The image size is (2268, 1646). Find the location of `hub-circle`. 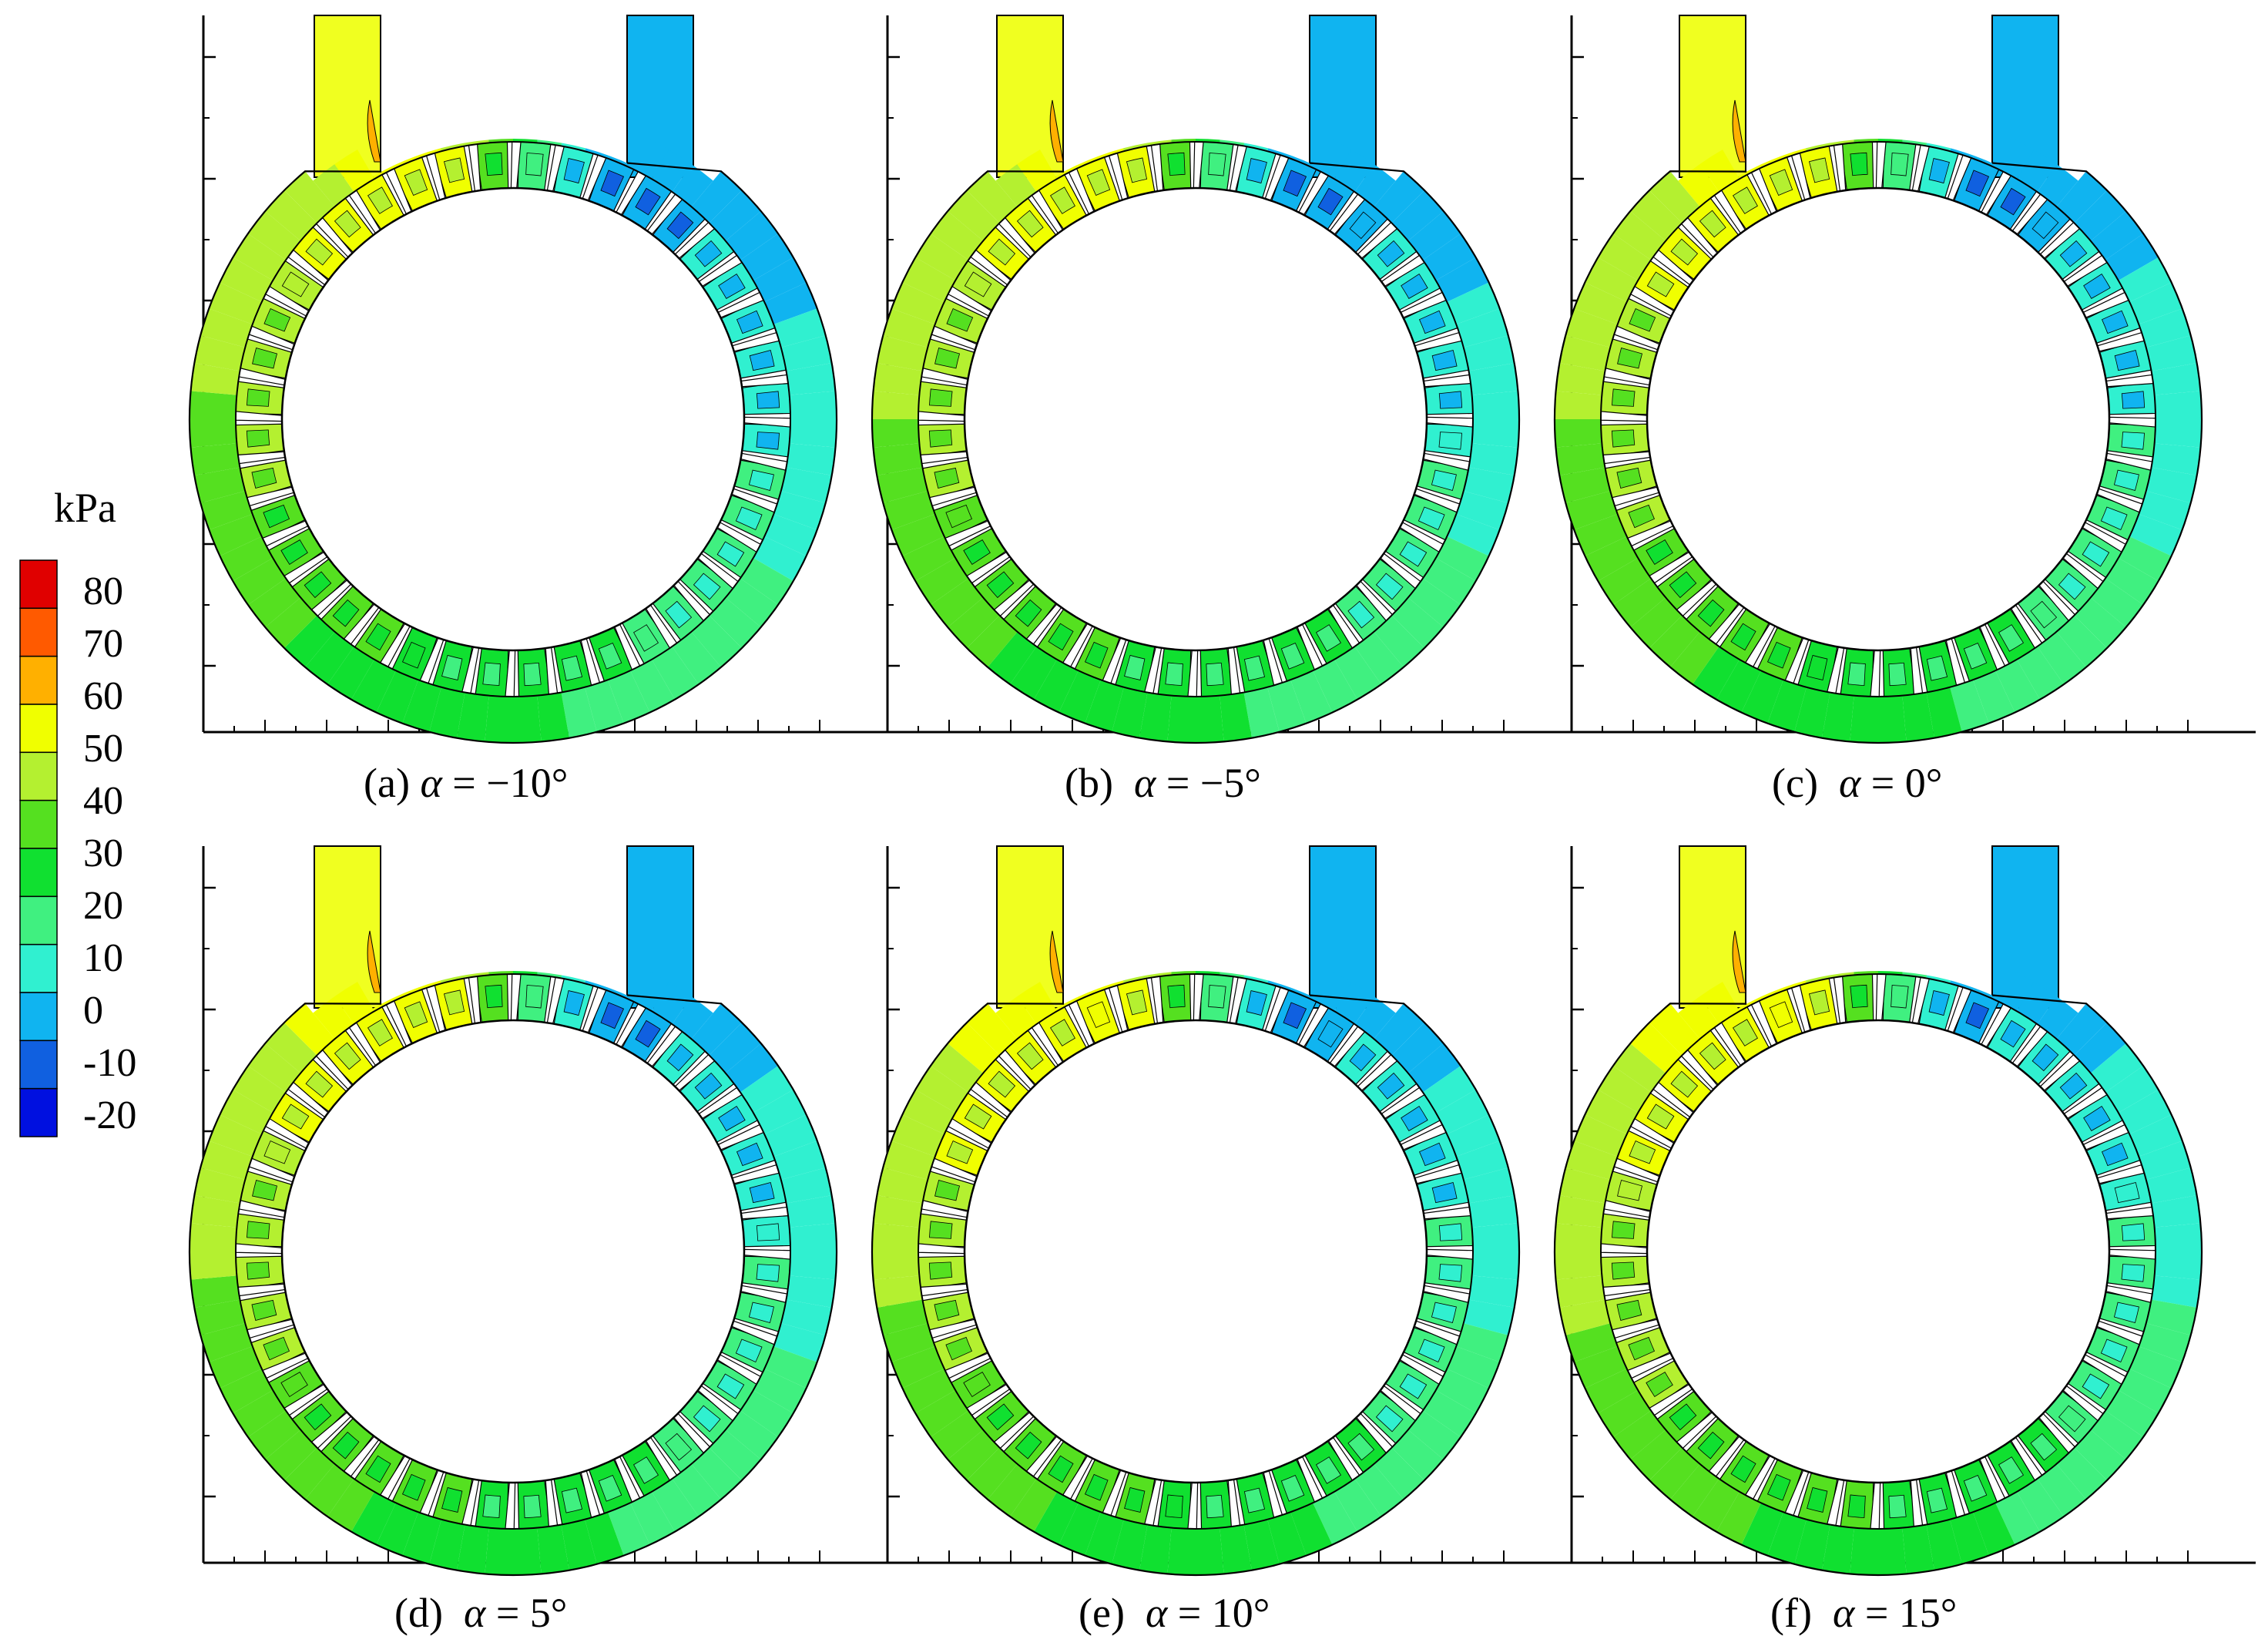

hub-circle is located at coordinates (1195, 419).